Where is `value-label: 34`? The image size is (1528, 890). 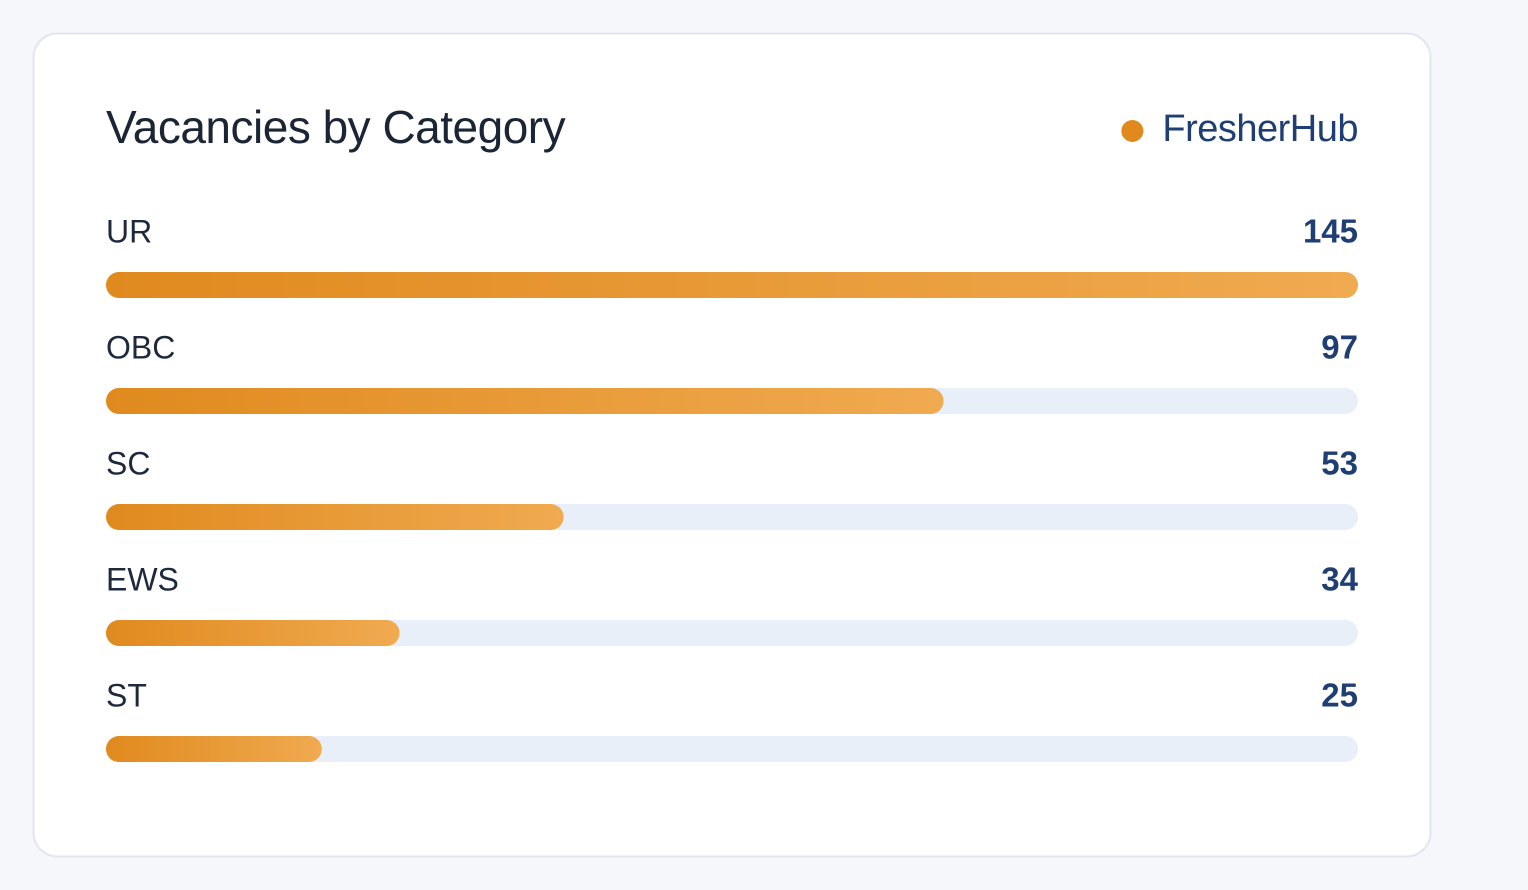
value-label: 34 is located at coordinates (1339, 579).